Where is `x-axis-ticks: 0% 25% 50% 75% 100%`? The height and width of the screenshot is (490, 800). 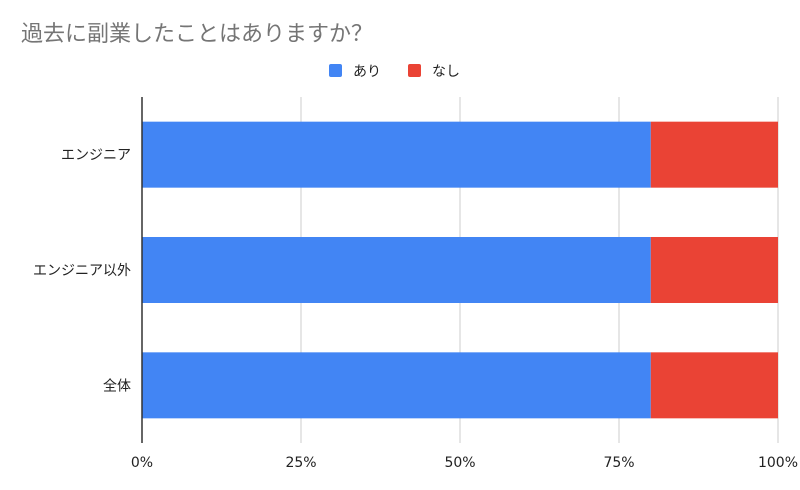 x-axis-ticks: 0% 25% 50% 75% 100% is located at coordinates (464, 463).